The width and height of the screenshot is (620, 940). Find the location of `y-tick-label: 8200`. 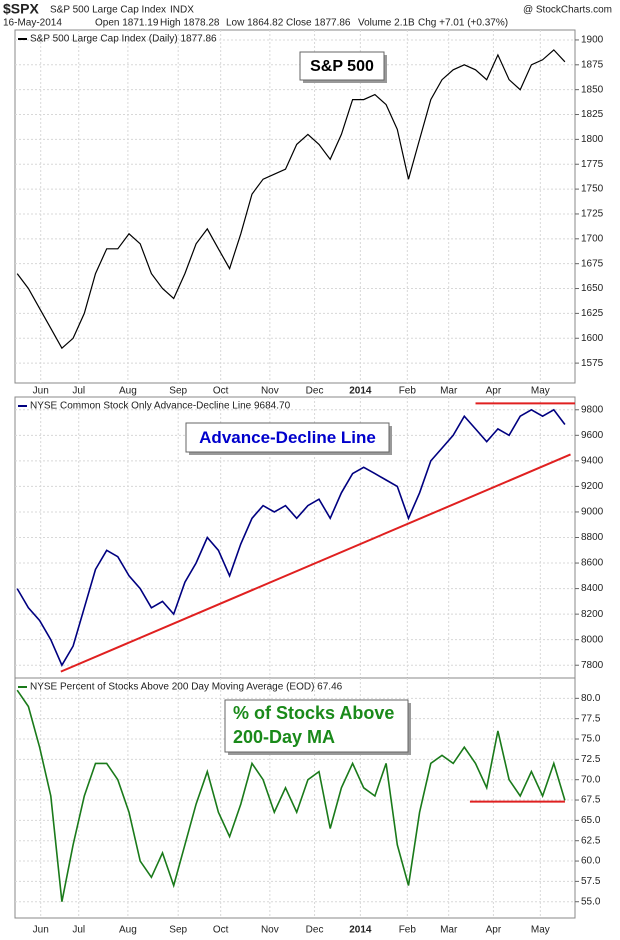

y-tick-label: 8200 is located at coordinates (592, 614).